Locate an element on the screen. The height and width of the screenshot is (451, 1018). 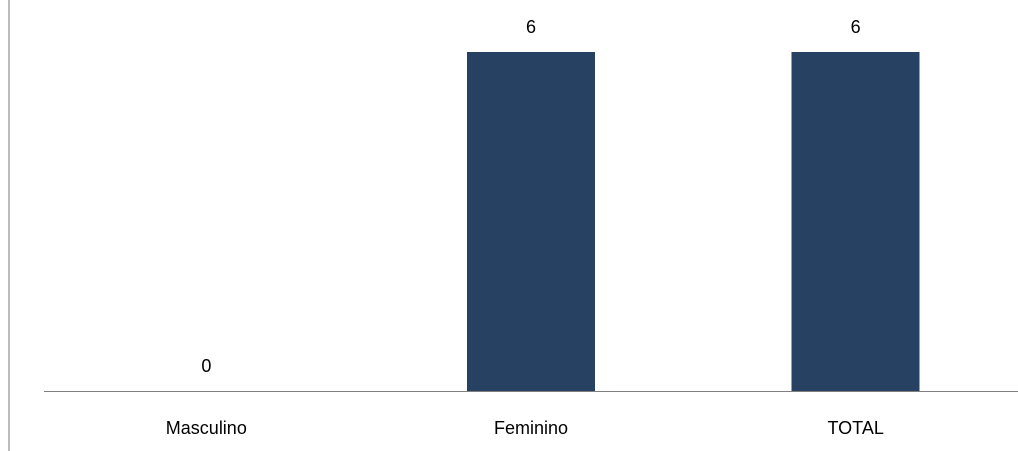
data-label-feminino: 6 is located at coordinates (531, 27).